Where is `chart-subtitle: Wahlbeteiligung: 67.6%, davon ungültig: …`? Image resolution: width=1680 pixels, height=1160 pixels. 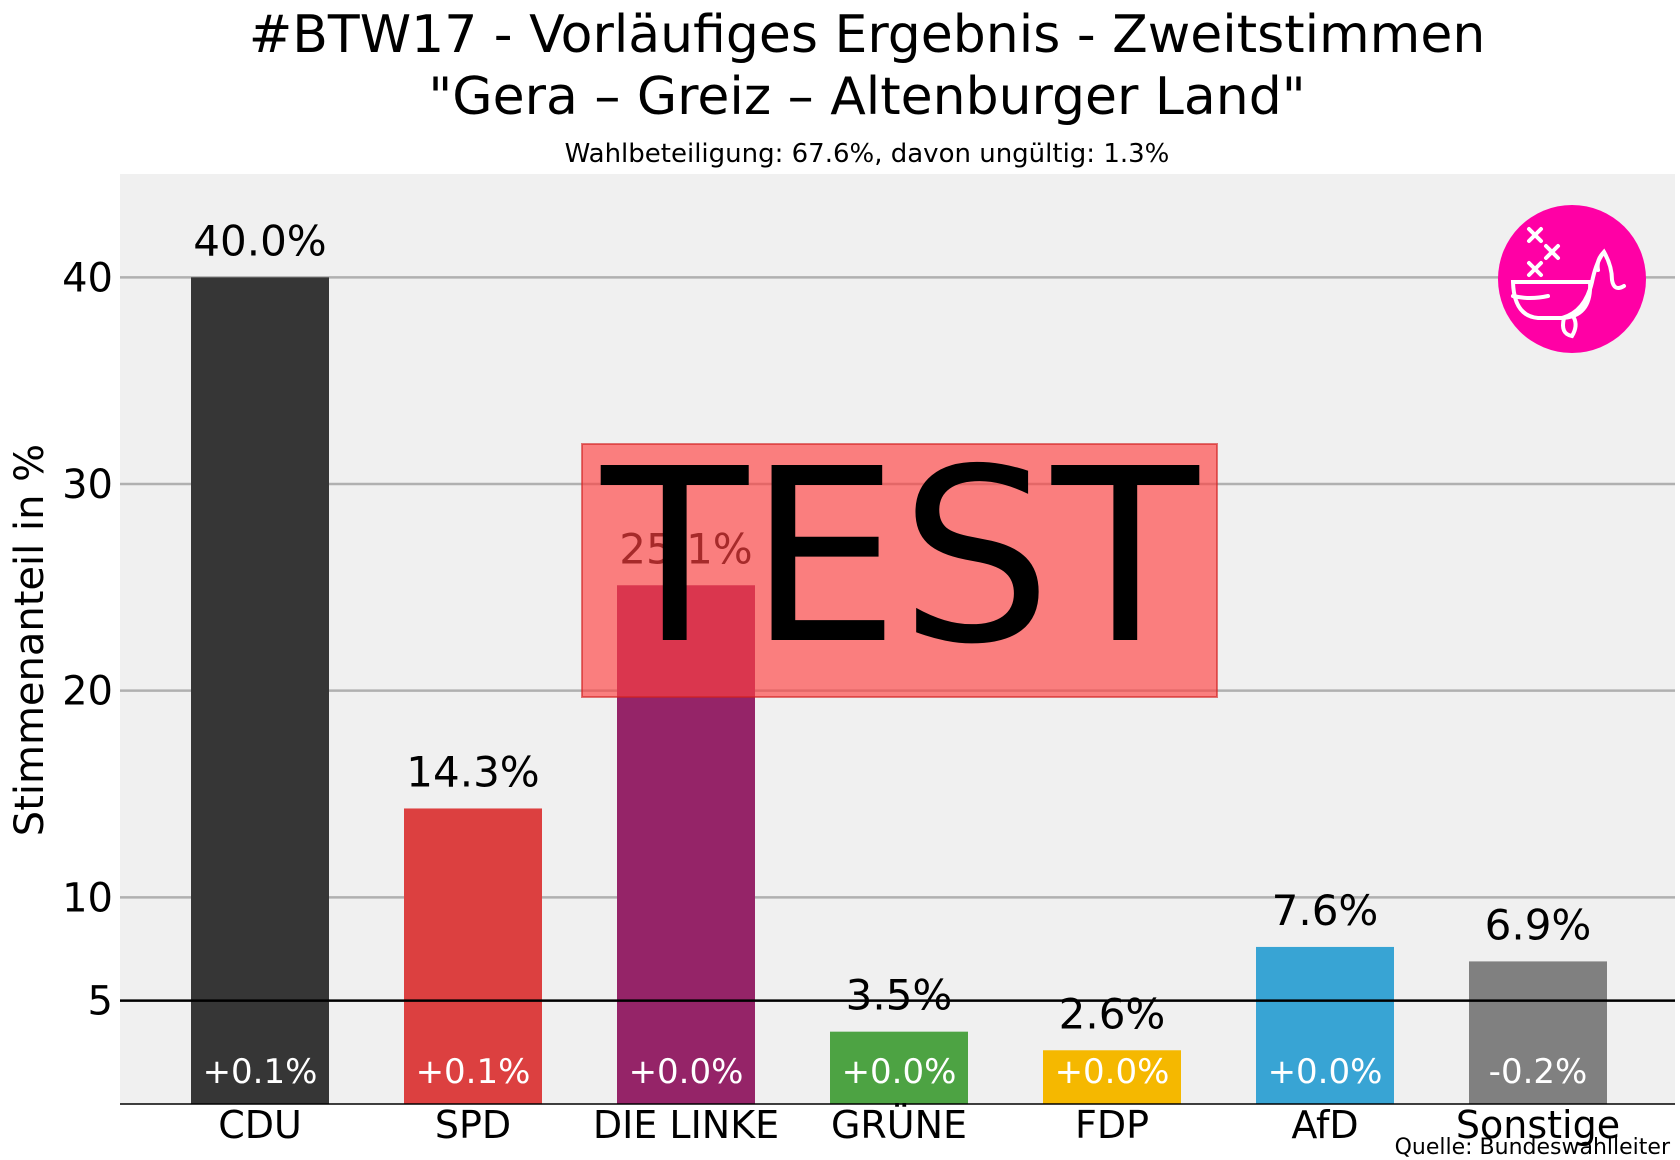 chart-subtitle: Wahlbeteiligung: 67.6%, davon ungültig: … is located at coordinates (867, 154).